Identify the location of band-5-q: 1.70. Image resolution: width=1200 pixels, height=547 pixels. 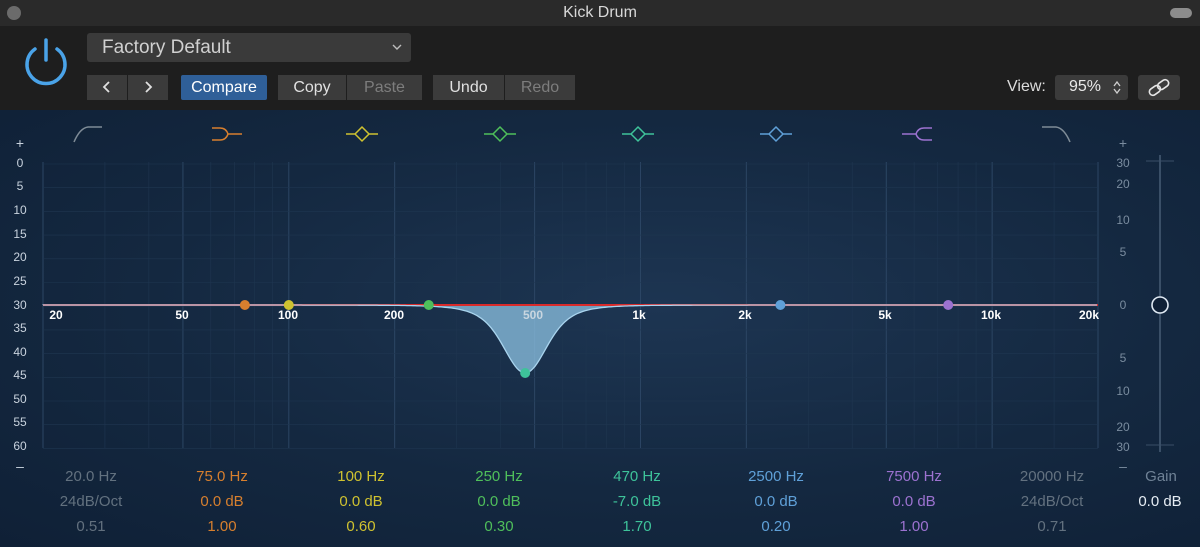
(637, 526).